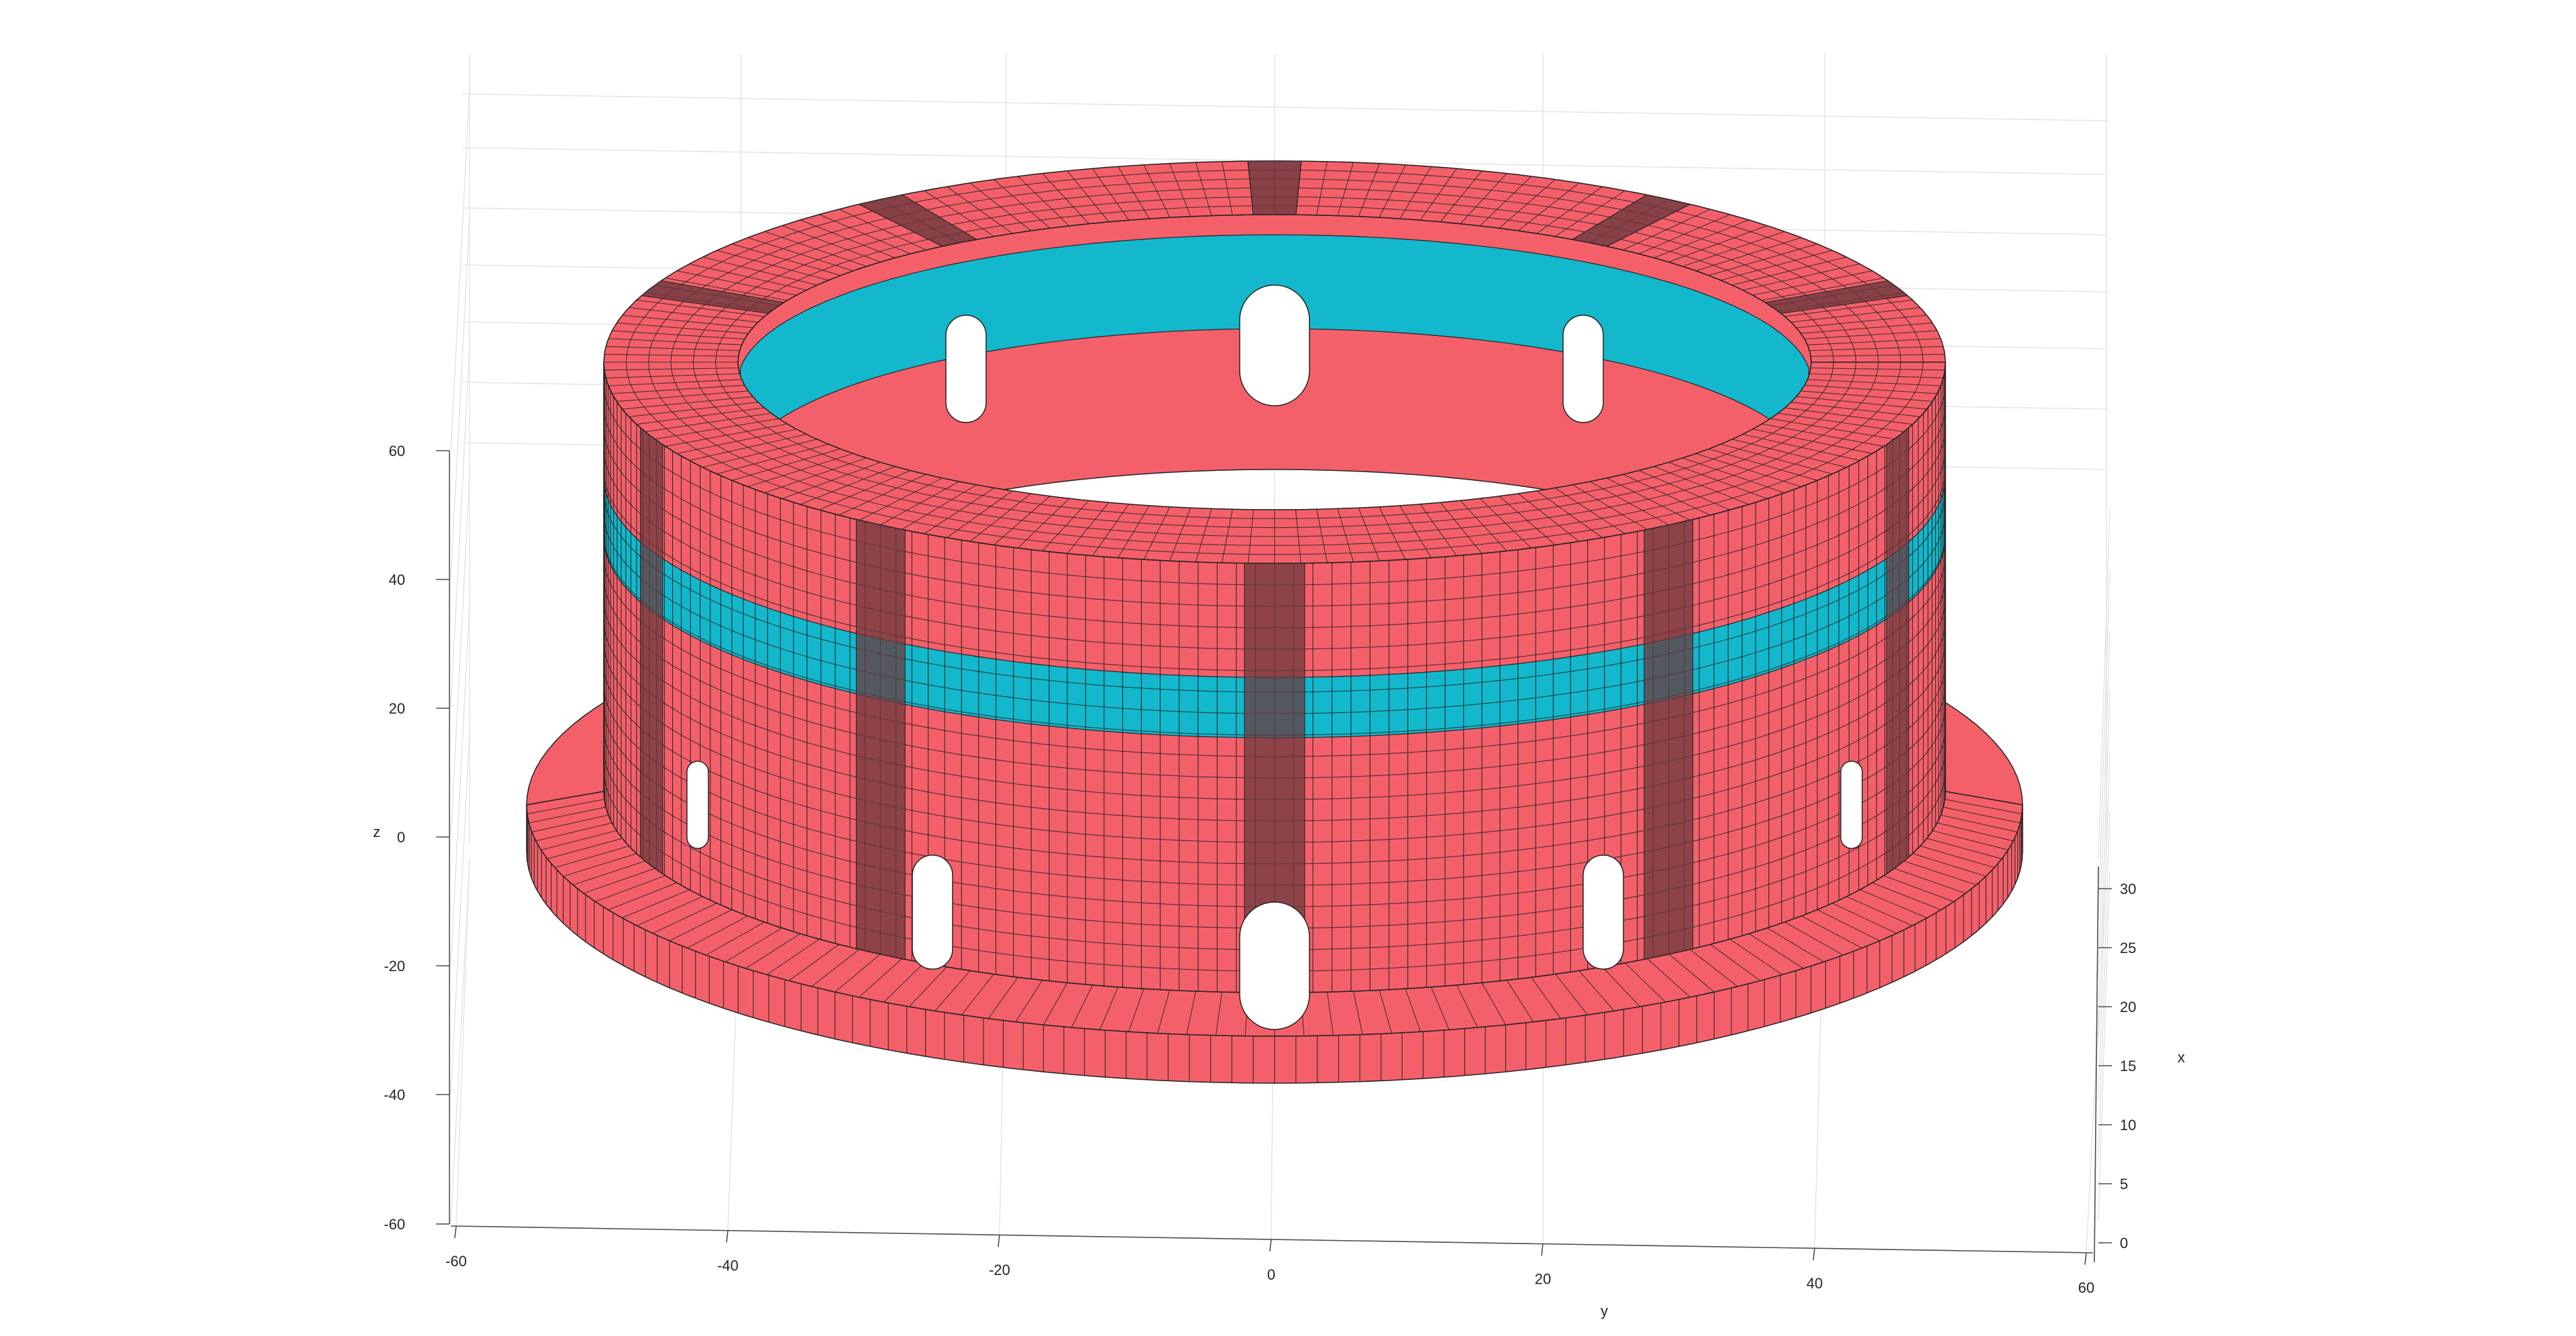 The width and height of the screenshot is (2576, 1336). I want to click on z-axis-label: z, so click(376, 832).